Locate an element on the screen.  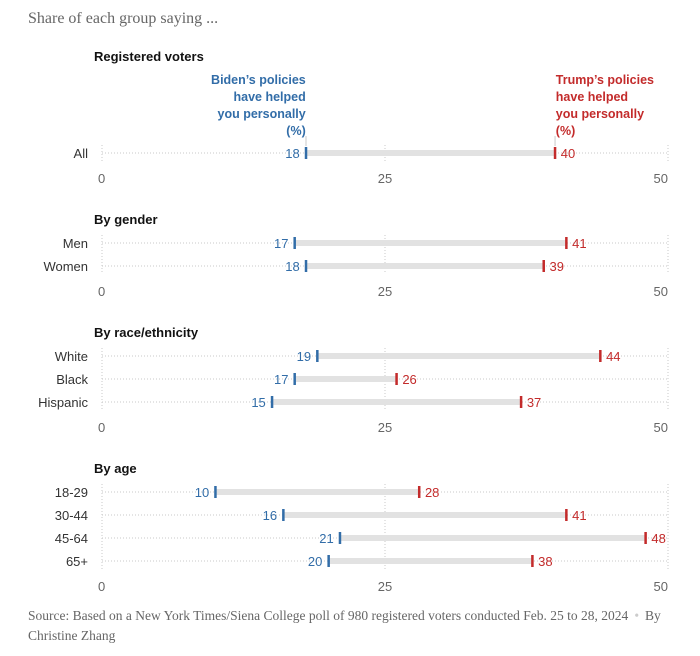
biden-key-label: (%) is located at coordinates (295, 131).